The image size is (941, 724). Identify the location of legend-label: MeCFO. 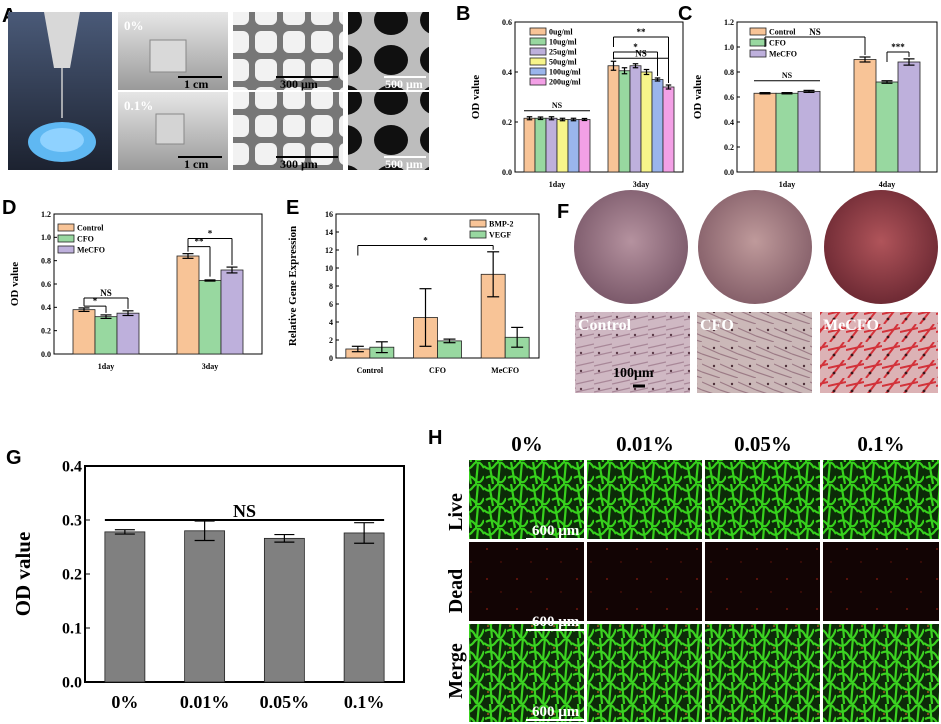
(783, 54).